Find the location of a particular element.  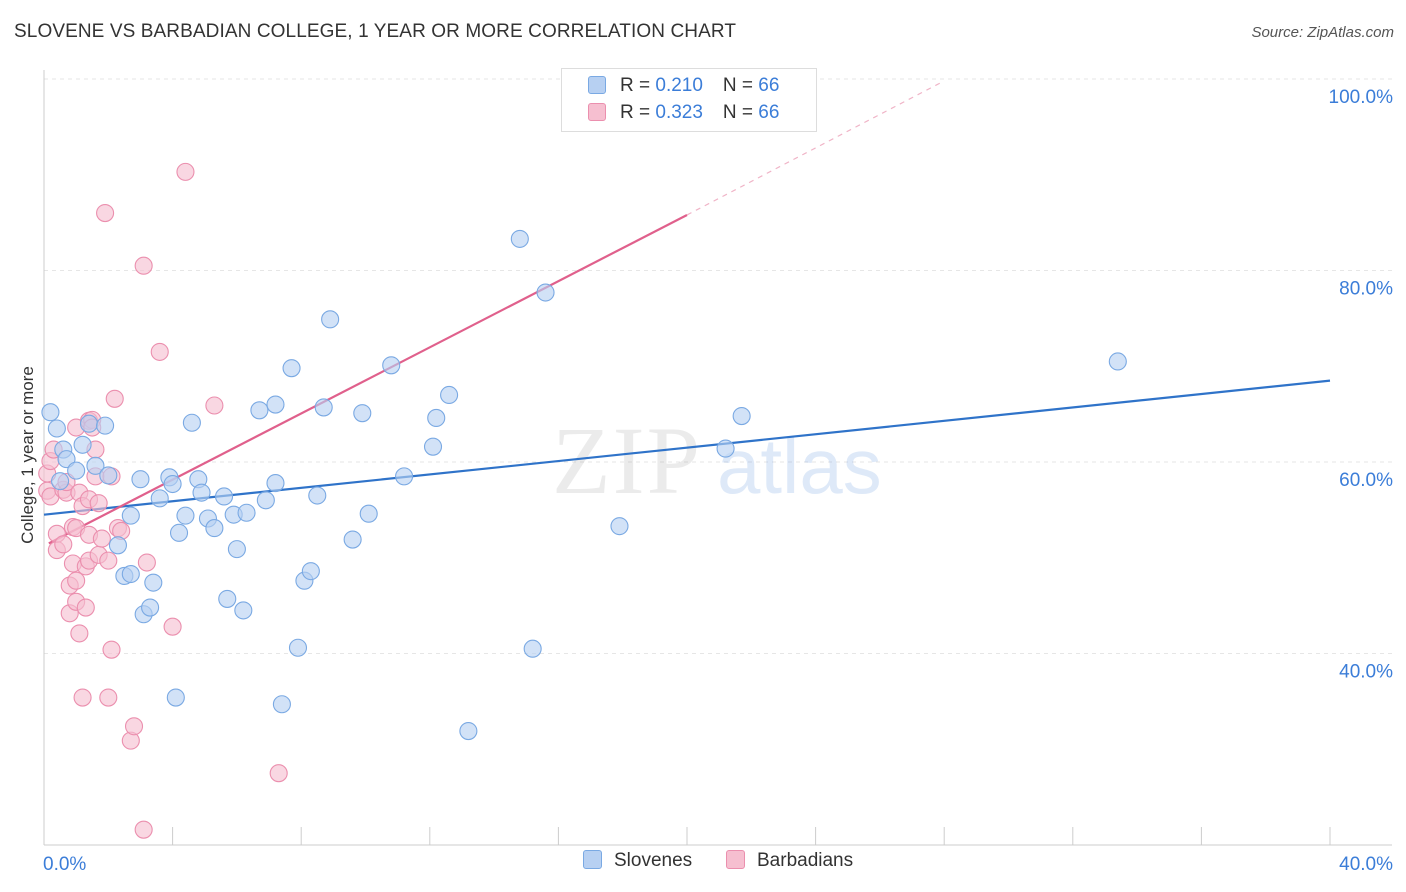

slovene-trend-line is located at coordinates (687, 447).